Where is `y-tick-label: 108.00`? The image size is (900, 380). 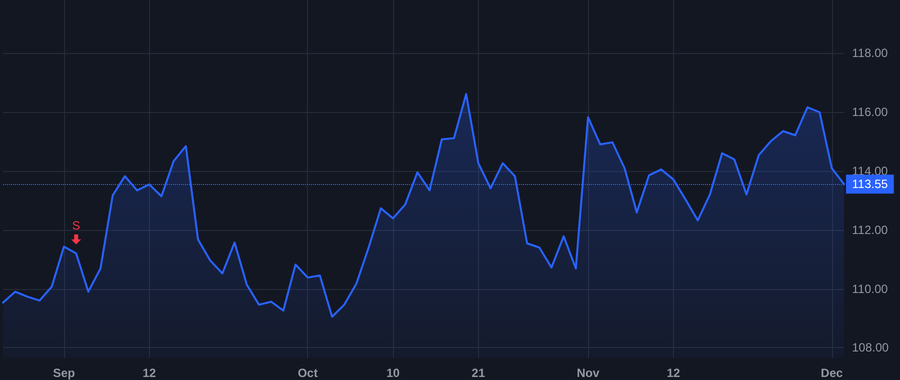 y-tick-label: 108.00 is located at coordinates (871, 347).